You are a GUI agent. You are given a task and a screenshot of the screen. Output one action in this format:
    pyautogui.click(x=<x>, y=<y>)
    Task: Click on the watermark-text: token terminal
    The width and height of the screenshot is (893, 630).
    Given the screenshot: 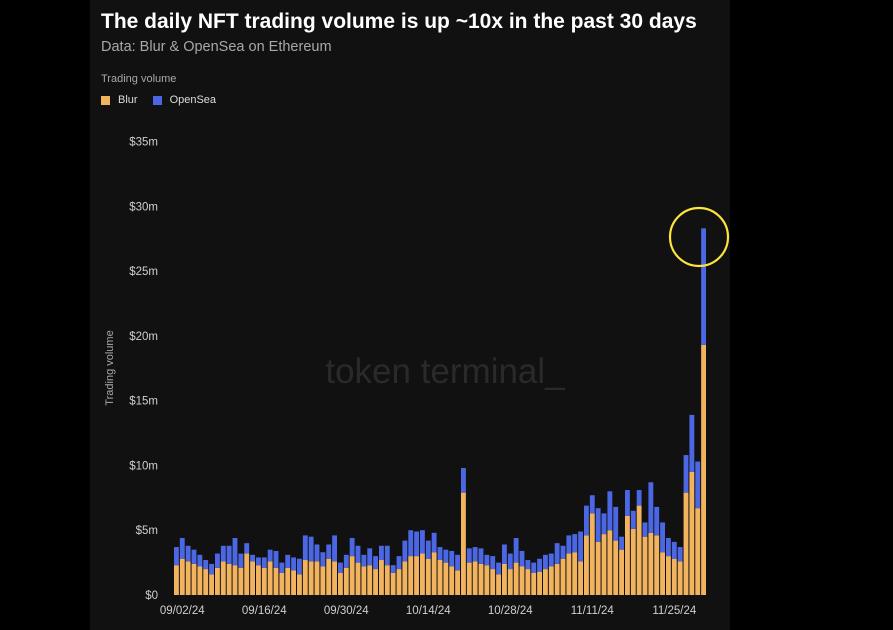 What is the action you would take?
    pyautogui.click(x=435, y=371)
    